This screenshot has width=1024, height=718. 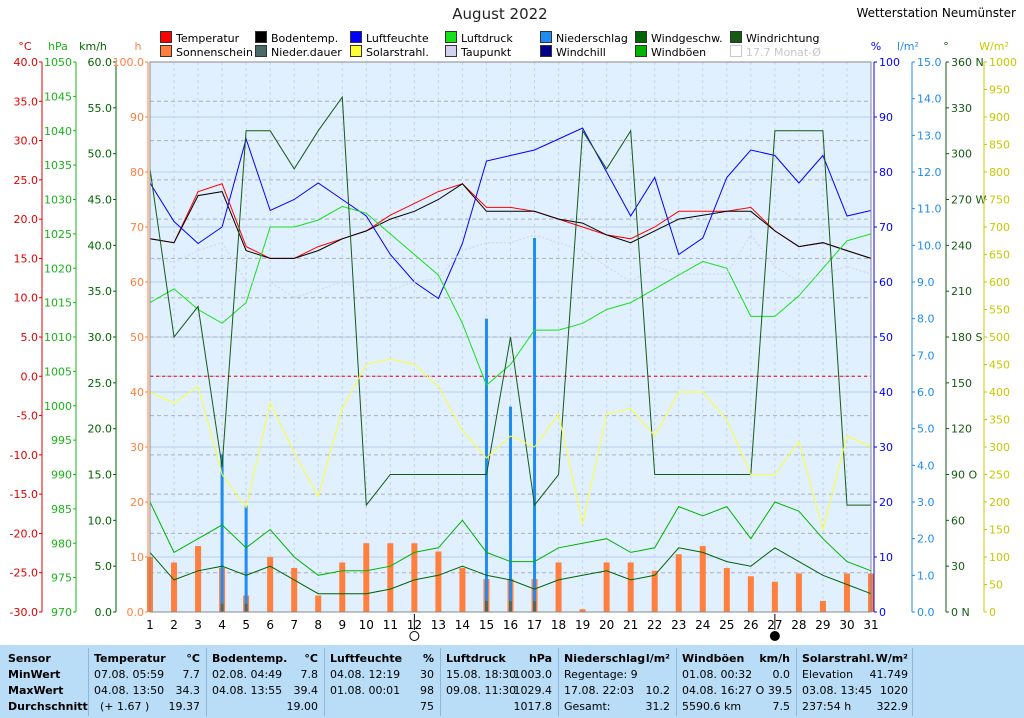 What do you see at coordinates (929, 172) in the screenshot?
I see `y-tick-label: 12.0` at bounding box center [929, 172].